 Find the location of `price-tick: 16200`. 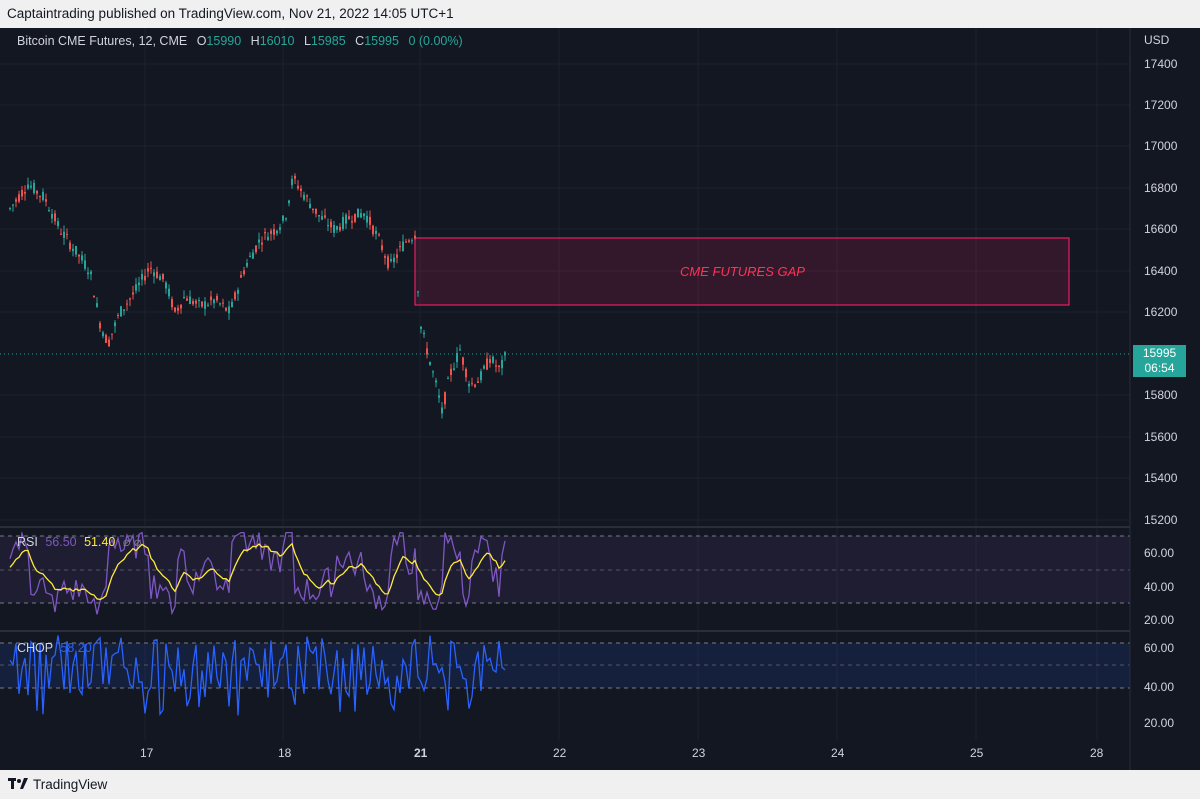

price-tick: 16200 is located at coordinates (1161, 312).